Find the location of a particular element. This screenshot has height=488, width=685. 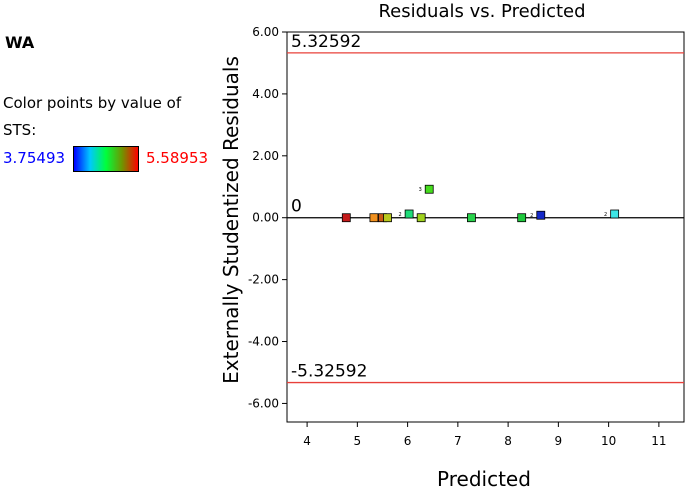

x-tick-label: 5 is located at coordinates (358, 441).